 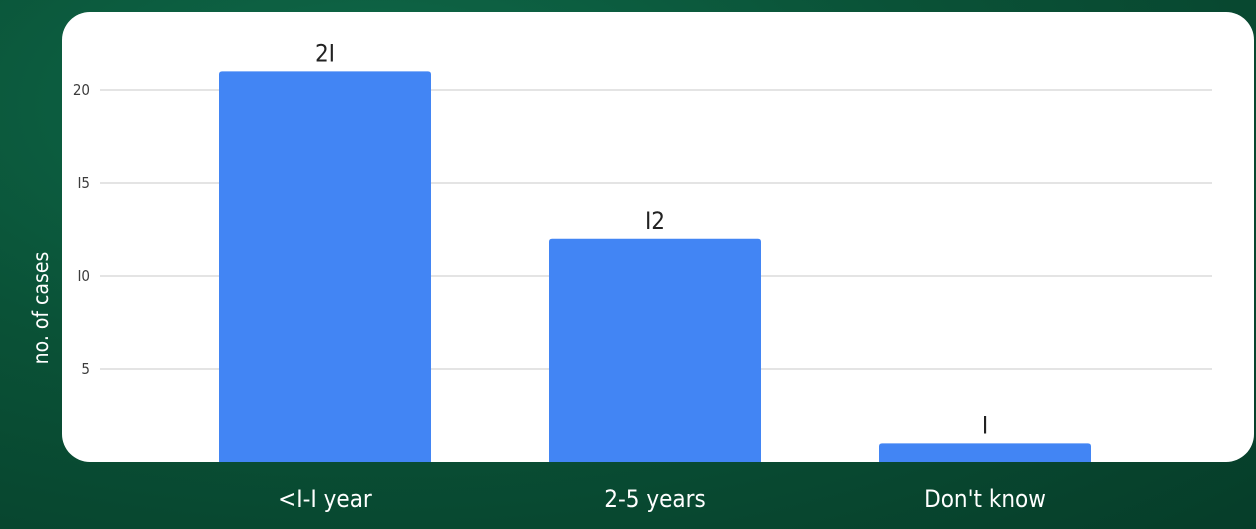 What do you see at coordinates (325, 53) in the screenshot?
I see `data-label: 2I` at bounding box center [325, 53].